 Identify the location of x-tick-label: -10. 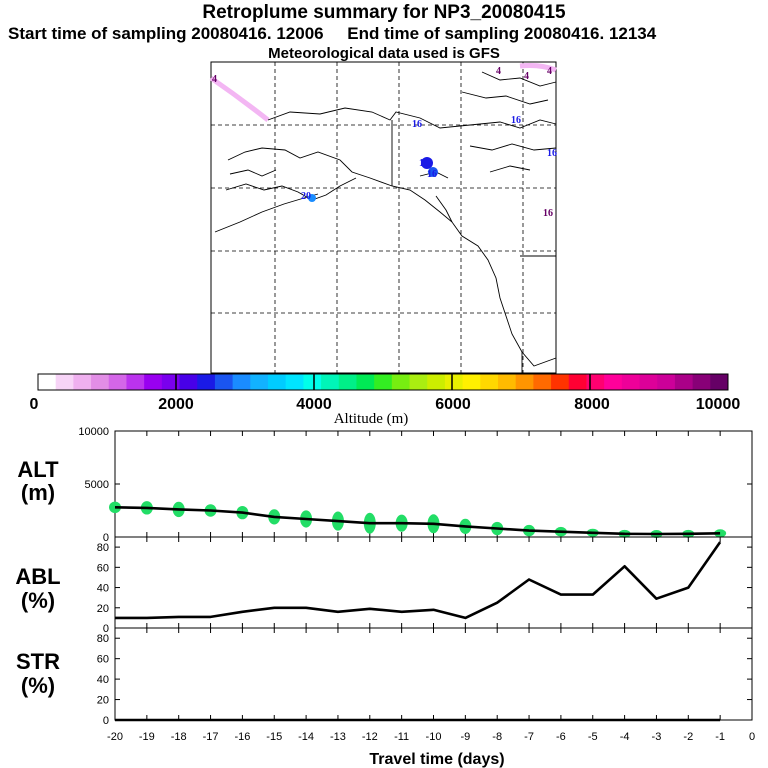
(434, 737).